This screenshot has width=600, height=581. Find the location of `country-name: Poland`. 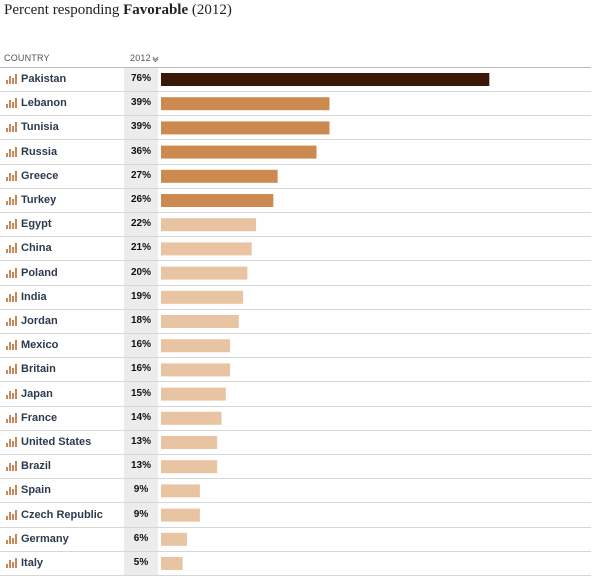

country-name: Poland is located at coordinates (39, 272).